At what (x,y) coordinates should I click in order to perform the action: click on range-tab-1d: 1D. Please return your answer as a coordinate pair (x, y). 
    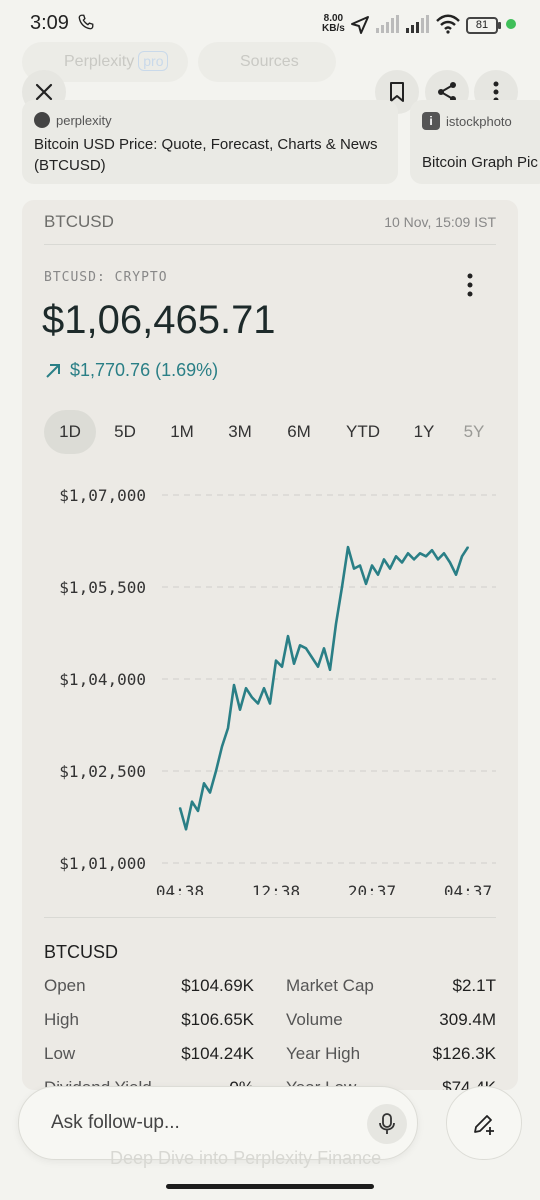
    Looking at the image, I should click on (70, 432).